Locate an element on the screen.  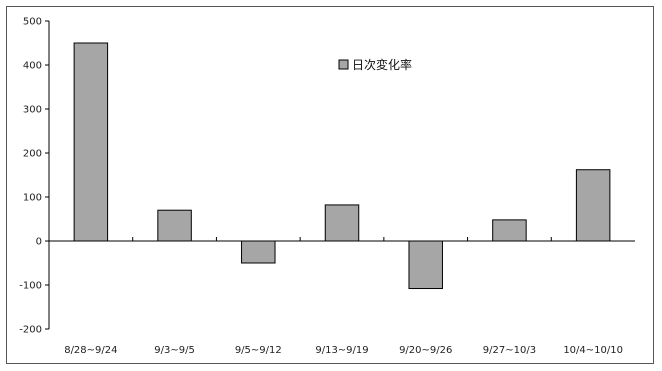
x-tick-label: 9/13~9/19 is located at coordinates (341, 350).